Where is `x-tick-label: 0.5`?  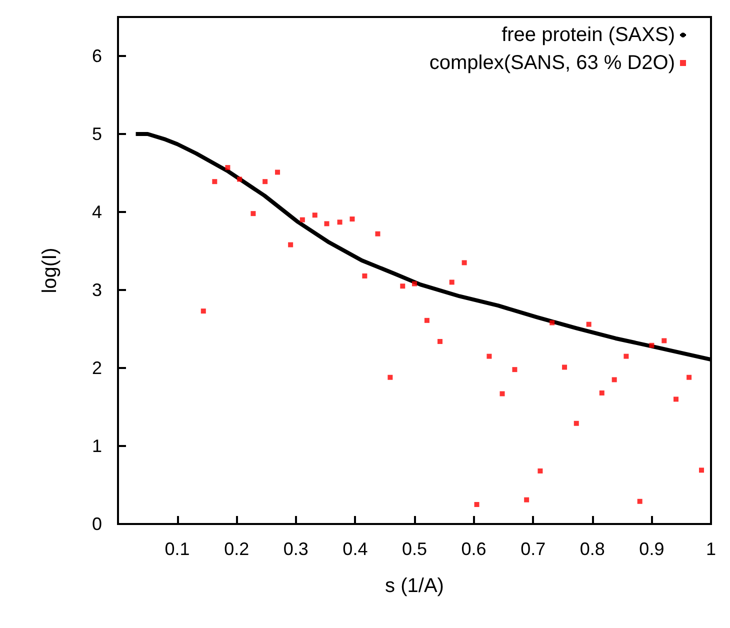
x-tick-label: 0.5 is located at coordinates (415, 549).